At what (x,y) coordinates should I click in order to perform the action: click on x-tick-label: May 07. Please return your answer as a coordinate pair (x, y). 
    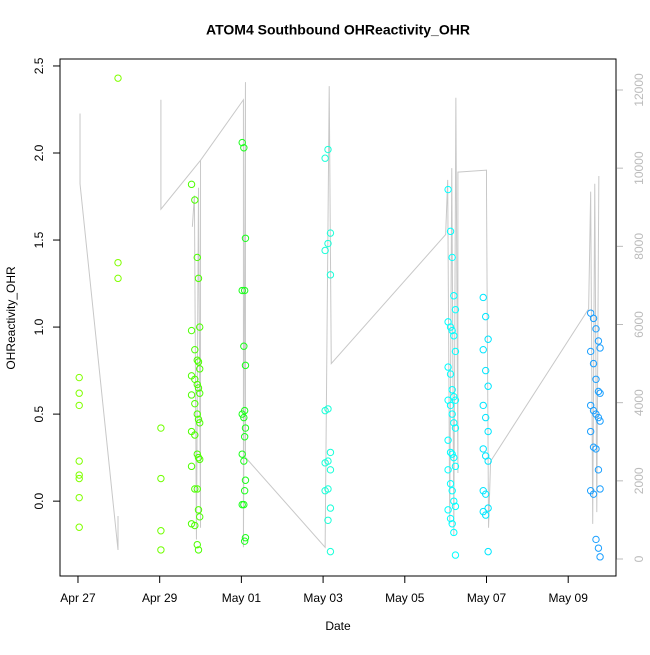
    Looking at the image, I should click on (487, 598).